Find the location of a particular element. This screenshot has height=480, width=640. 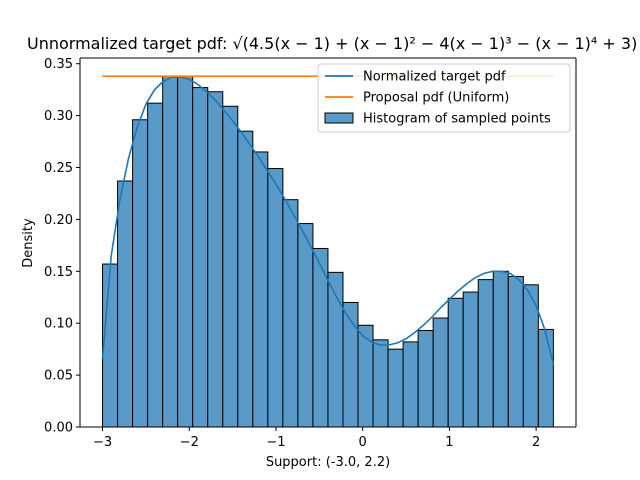

x-tick-label: 1 is located at coordinates (449, 442).